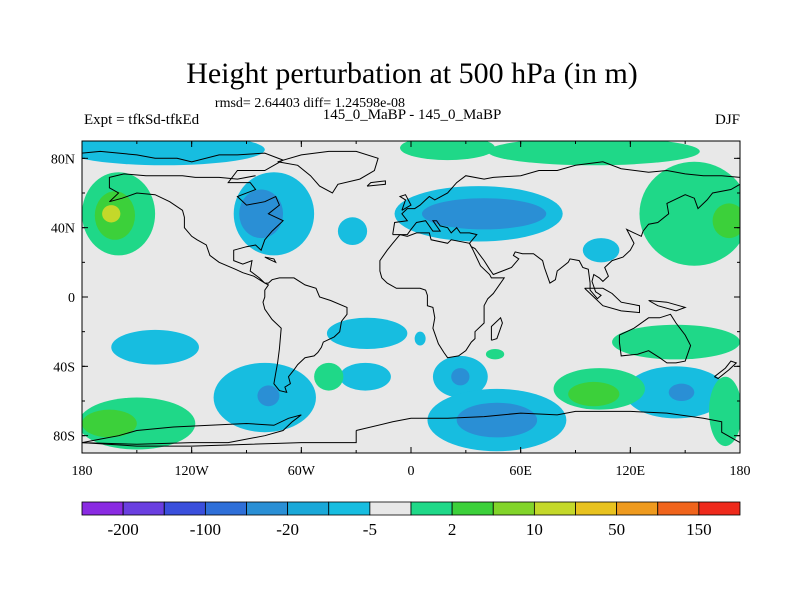 The width and height of the screenshot is (800, 600). I want to click on colorbar: -200 -100 -20 -5 2 10 50 150, so click(411, 520).